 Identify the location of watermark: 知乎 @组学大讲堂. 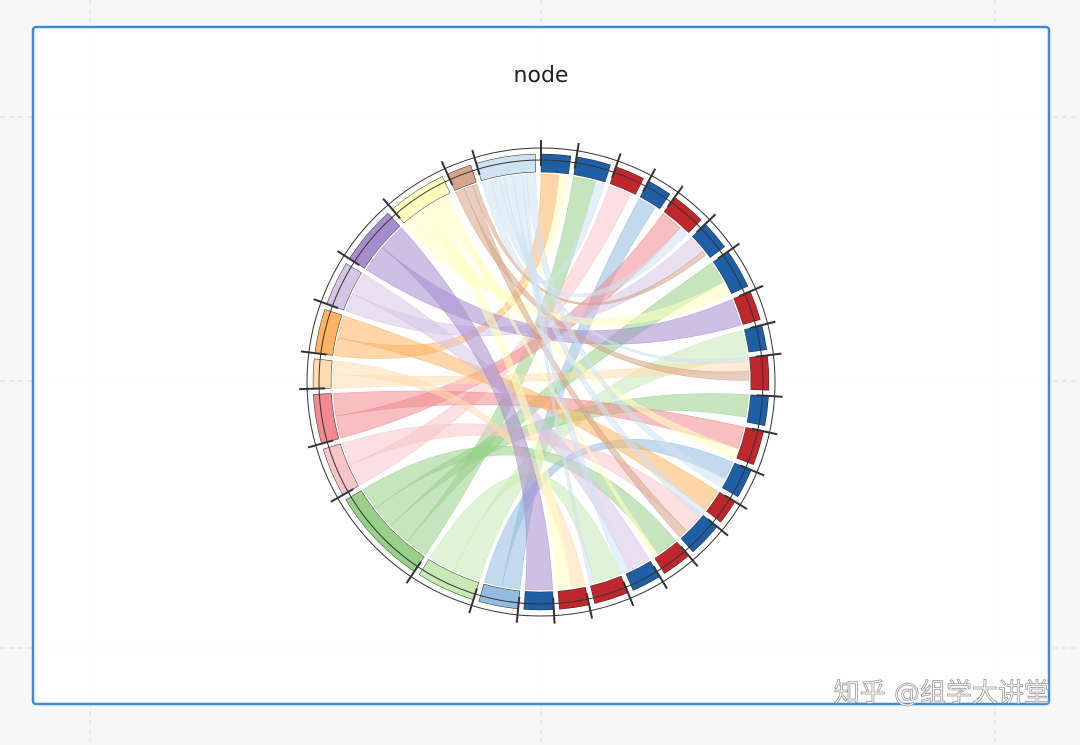
(942, 694).